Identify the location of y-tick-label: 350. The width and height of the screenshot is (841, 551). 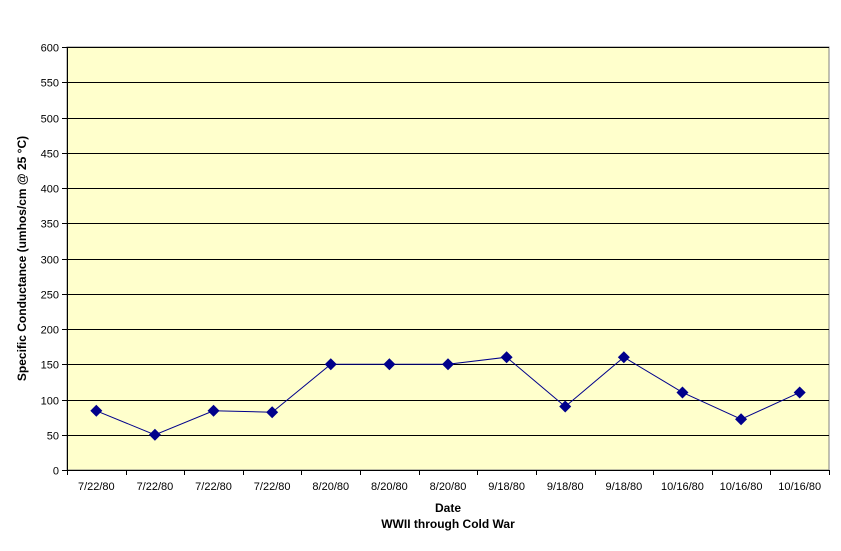
(50, 225).